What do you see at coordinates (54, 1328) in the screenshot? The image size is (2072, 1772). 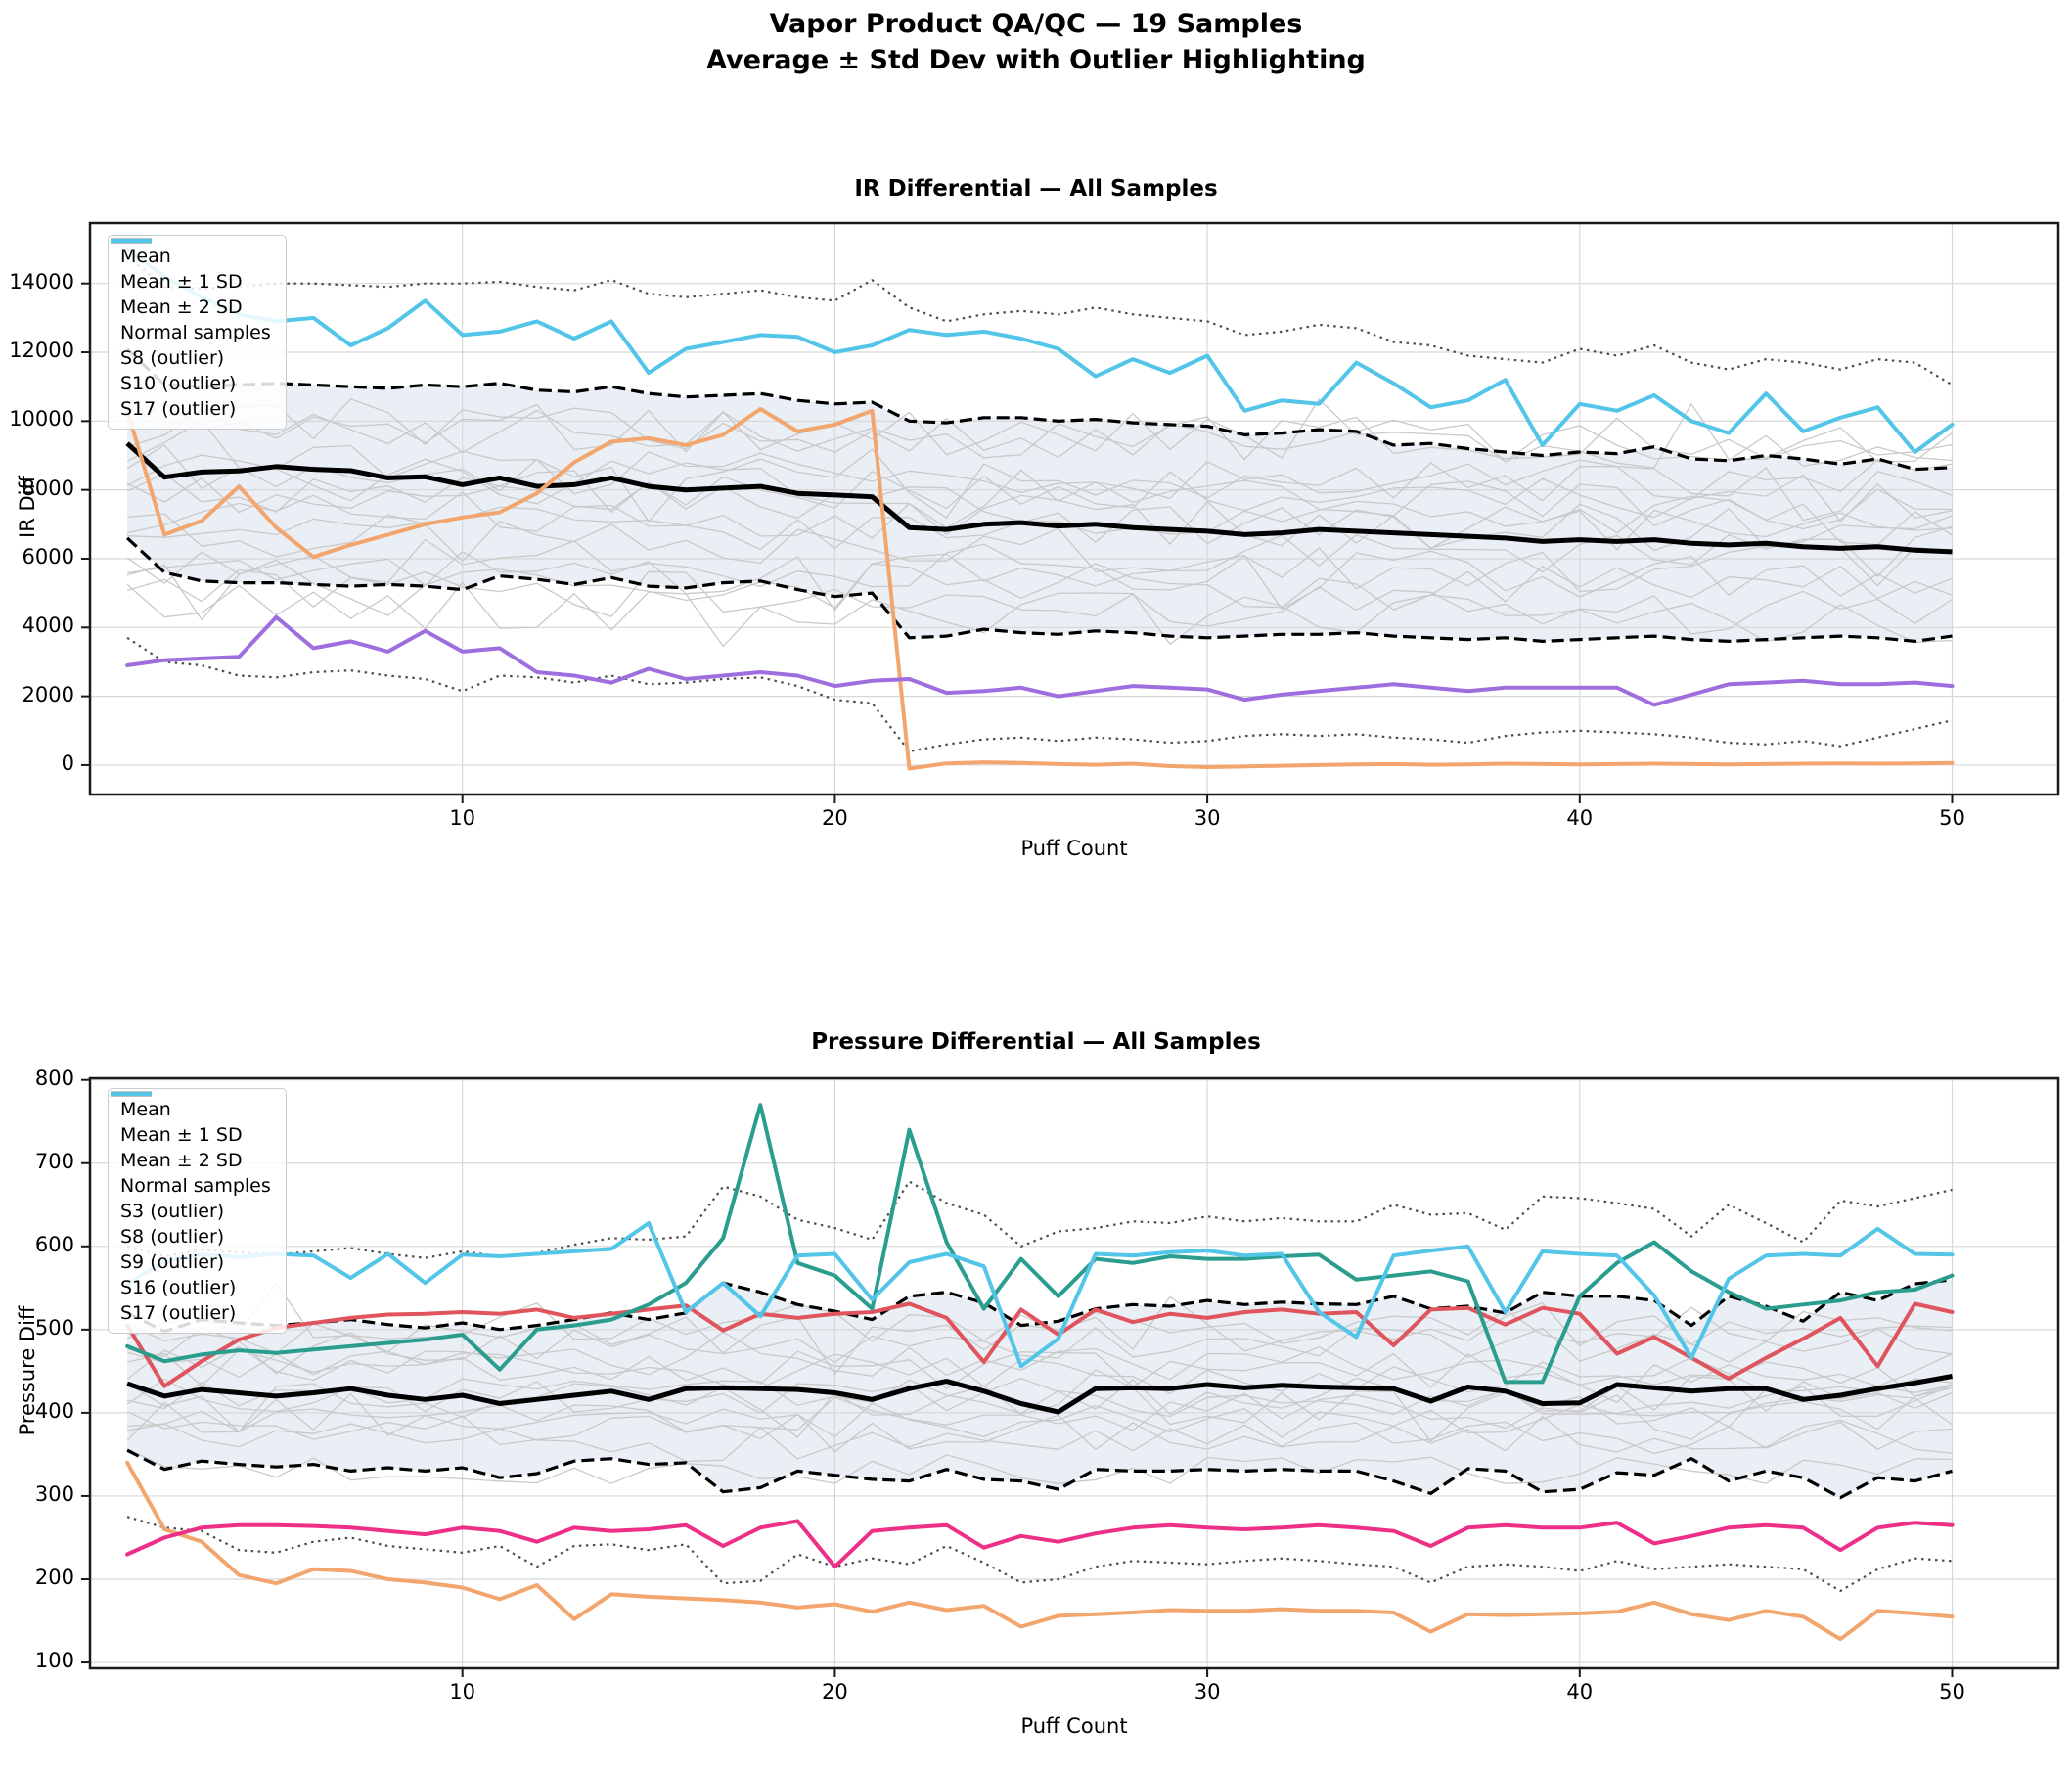 I see `y-tick-label: 500` at bounding box center [54, 1328].